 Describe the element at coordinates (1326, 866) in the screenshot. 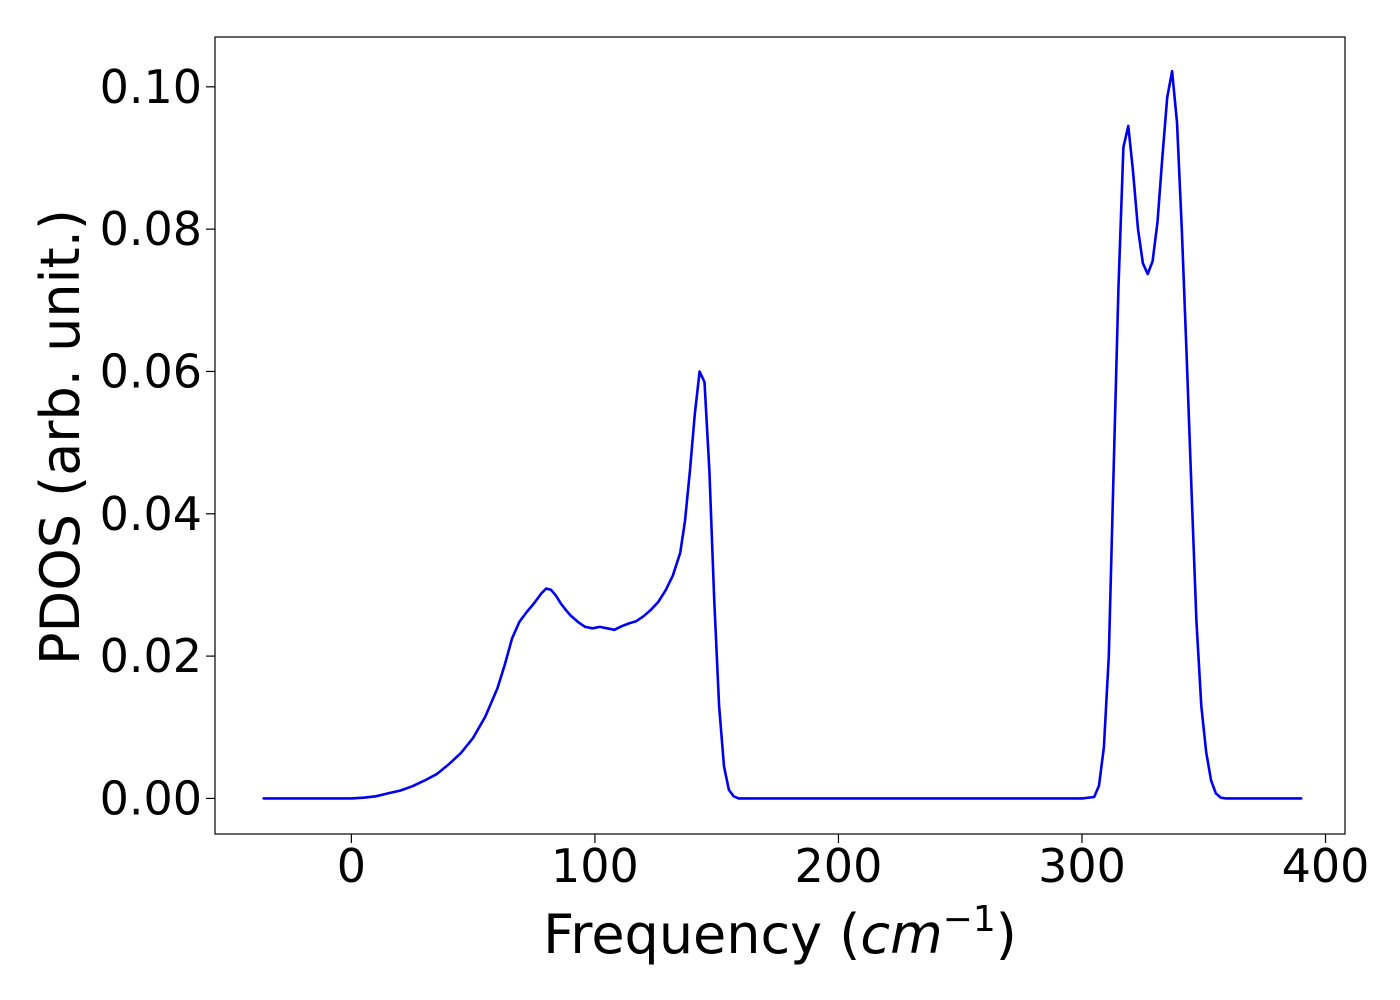

I see `x-tick-label: 400` at that location.